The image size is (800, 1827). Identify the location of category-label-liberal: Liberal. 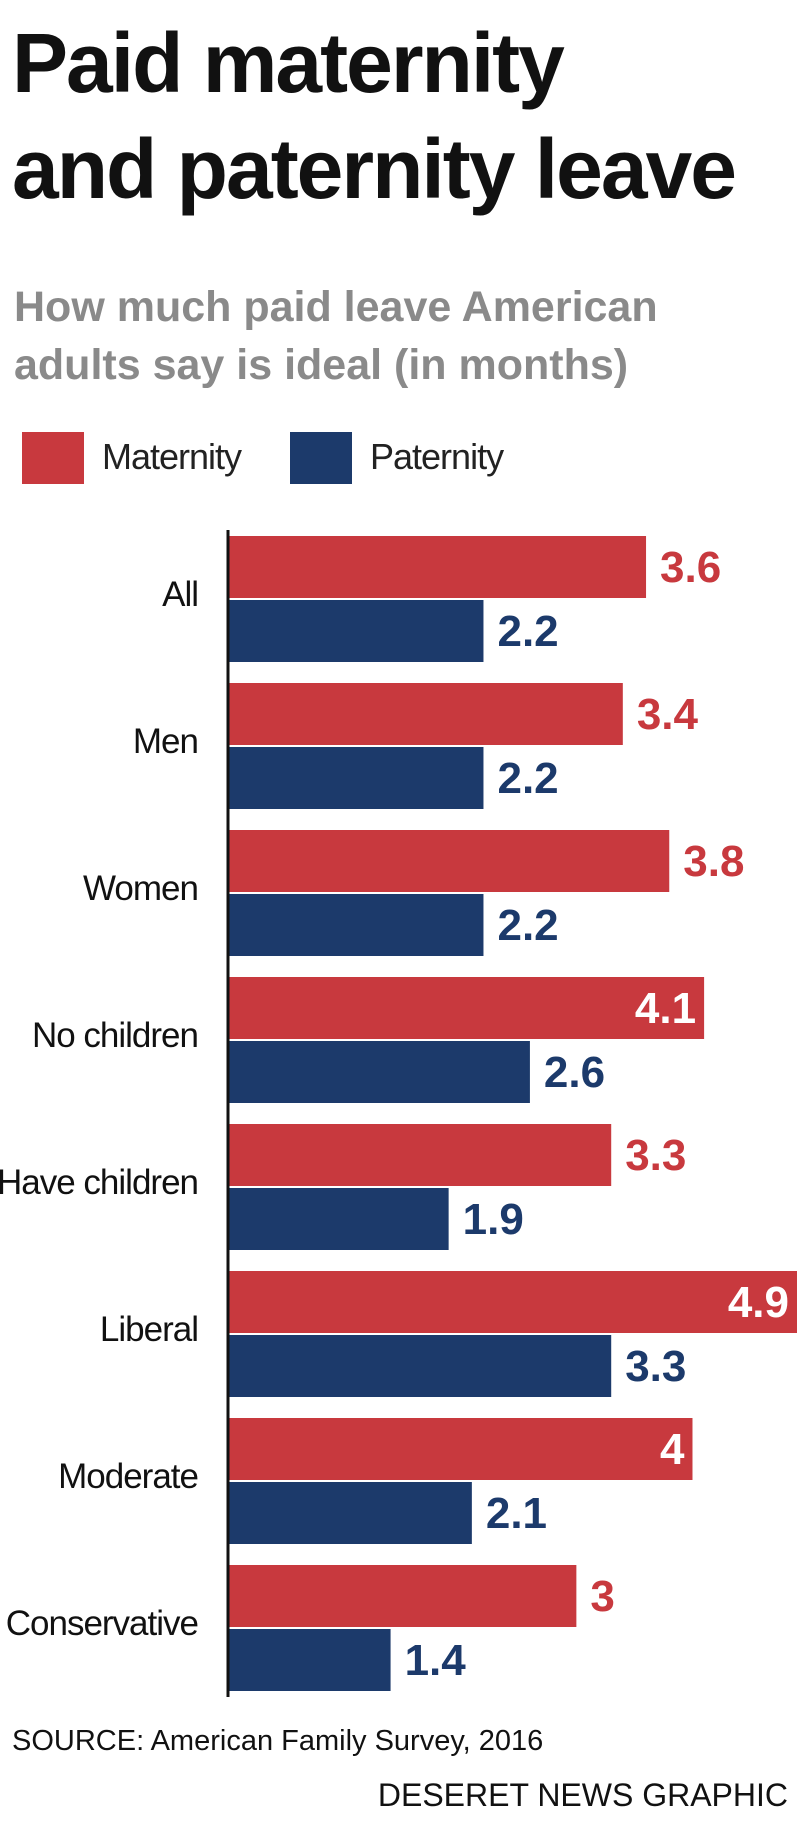
(149, 1329).